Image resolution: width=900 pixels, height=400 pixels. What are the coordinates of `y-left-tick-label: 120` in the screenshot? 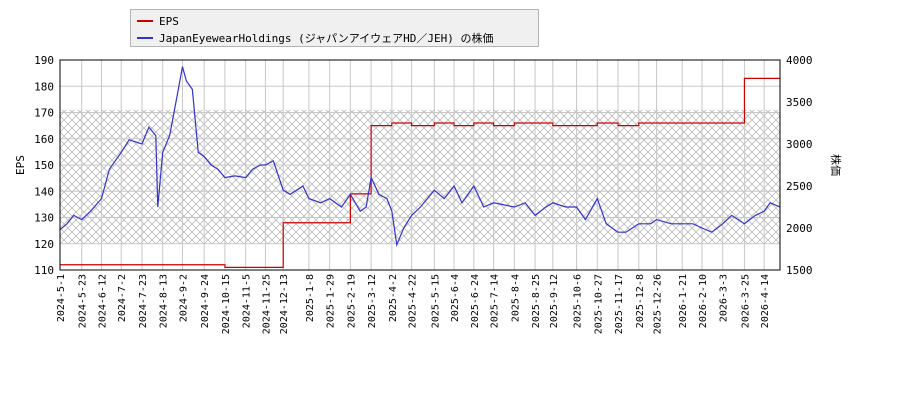 It's located at (44, 244).